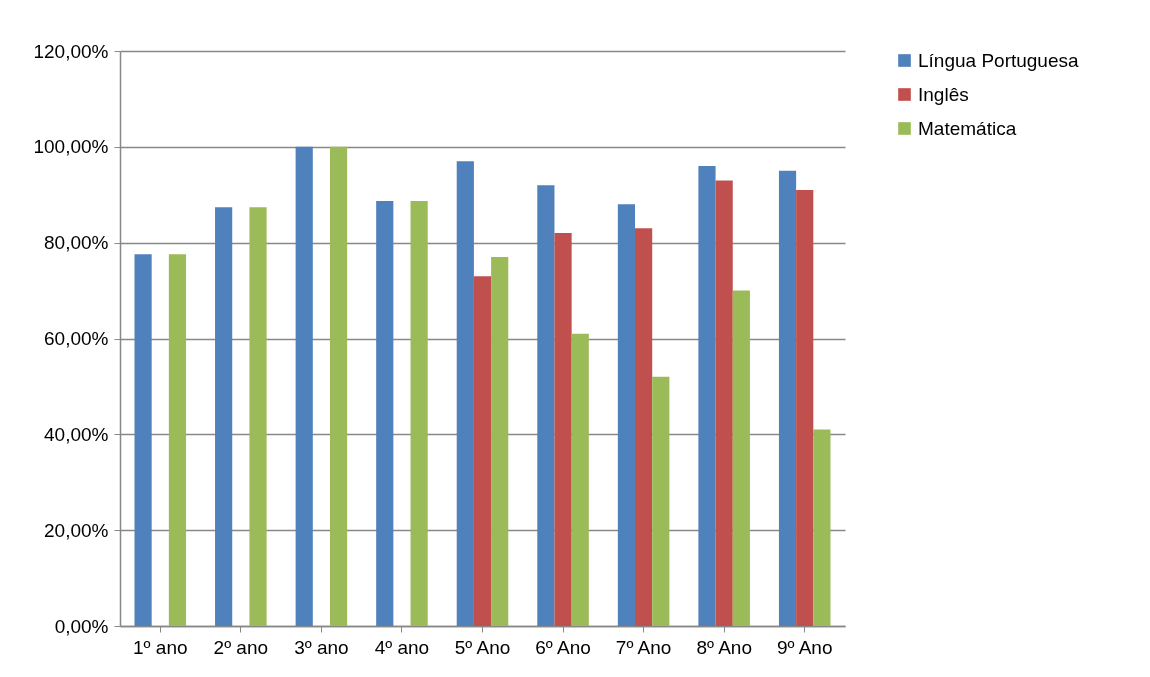  What do you see at coordinates (563, 647) in the screenshot?
I see `x-tick-label: 6º Ano` at bounding box center [563, 647].